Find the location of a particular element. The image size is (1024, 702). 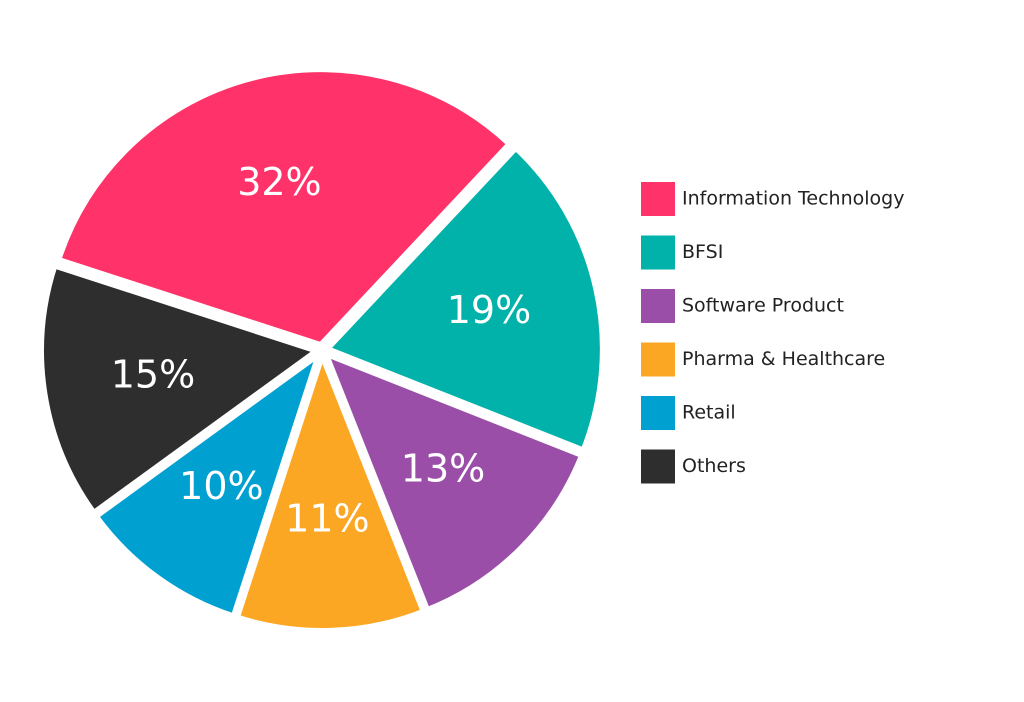

slice-label: 11% is located at coordinates (327, 519).